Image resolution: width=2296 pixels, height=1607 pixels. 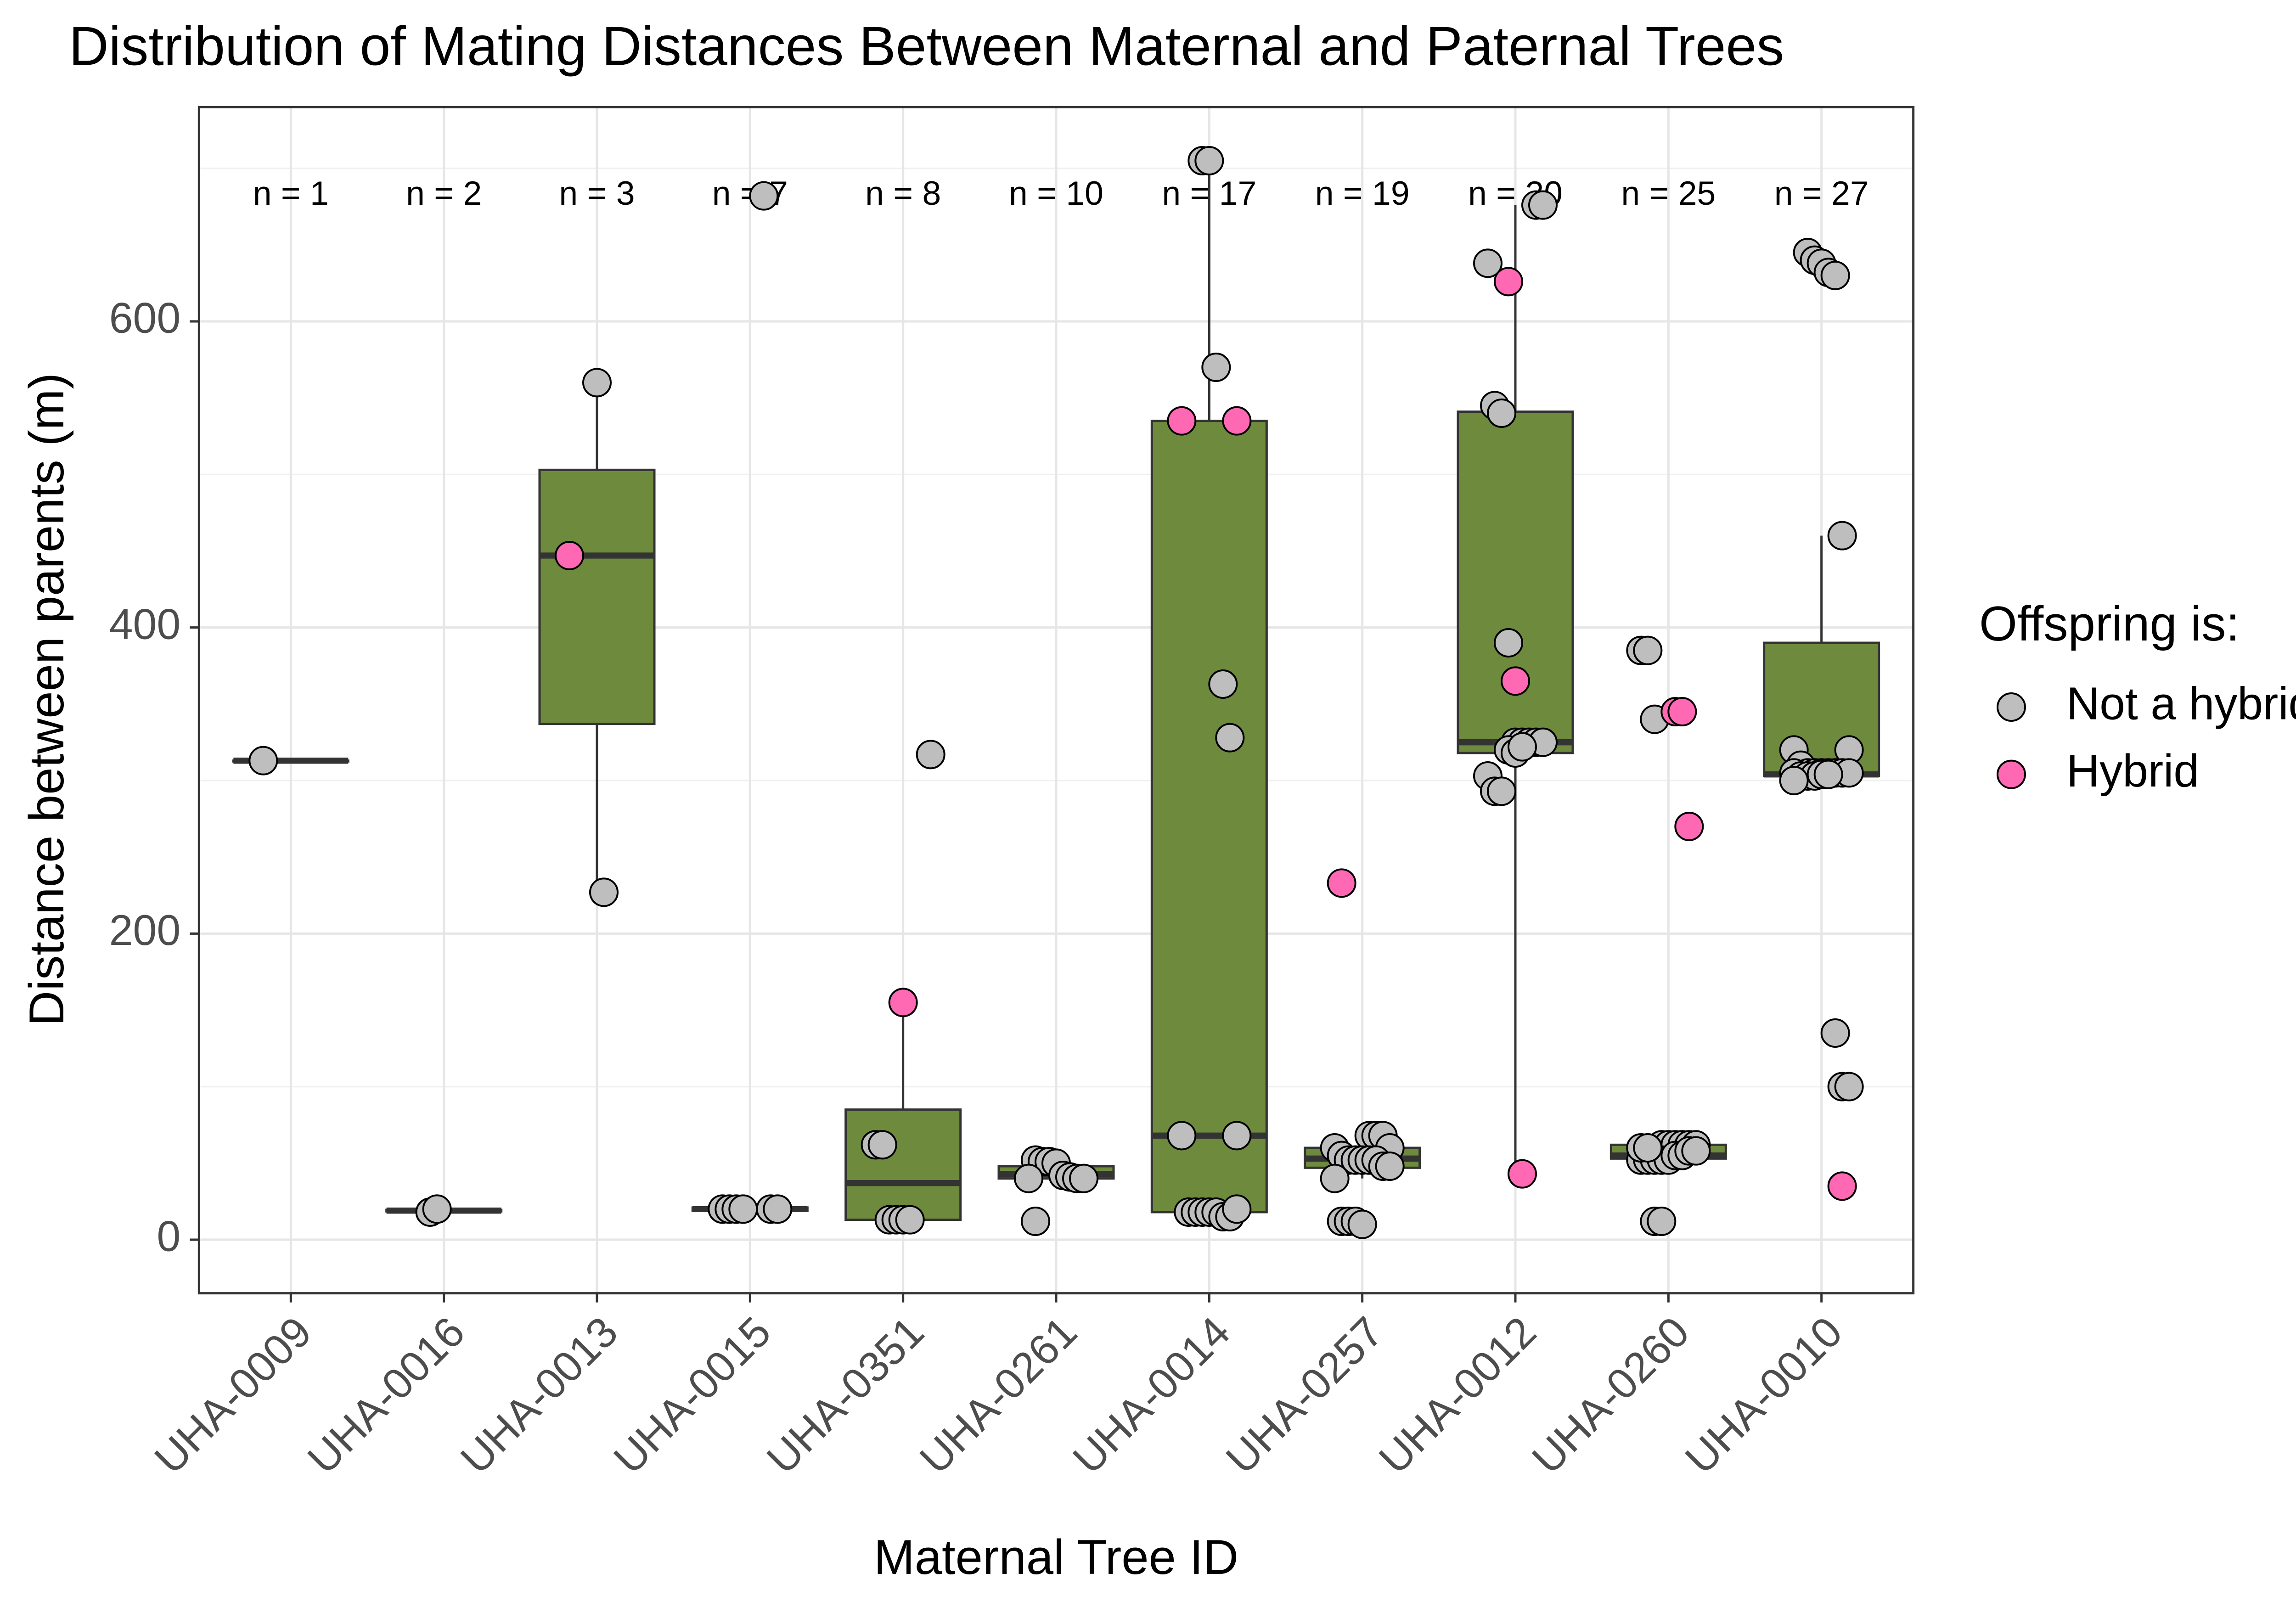 What do you see at coordinates (1056, 193) in the screenshot?
I see `n-label: n = 10` at bounding box center [1056, 193].